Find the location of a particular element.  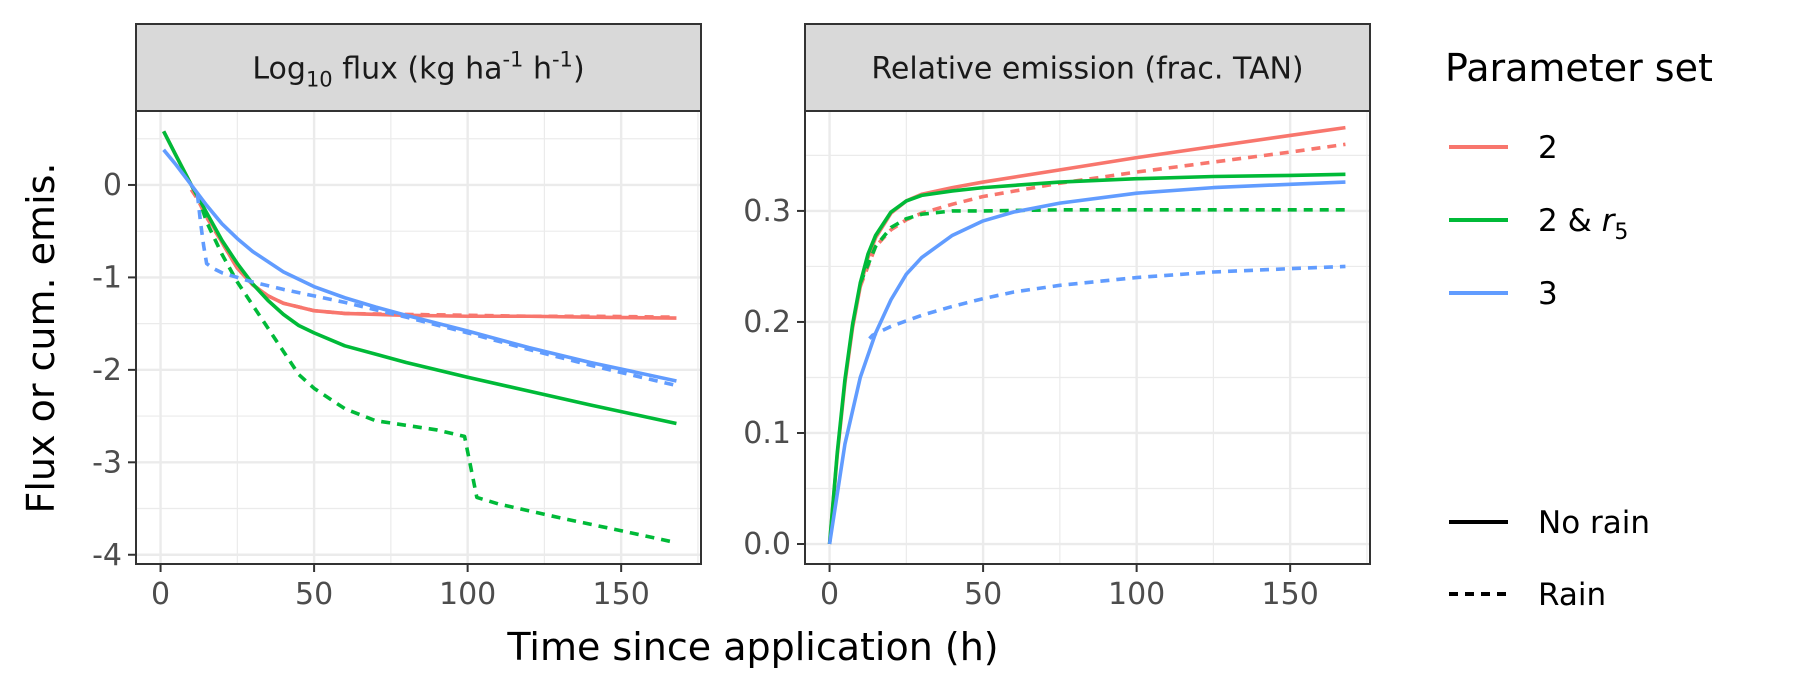

y-tick-label: 0 is located at coordinates (112, 185).